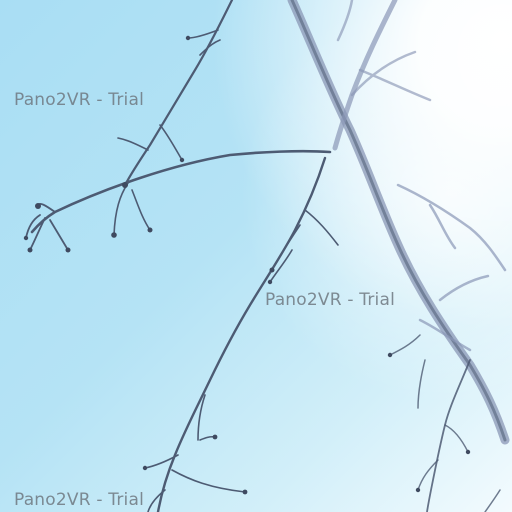 This screenshot has height=512, width=512. I want to click on upper-twigs, so click(384, 51).